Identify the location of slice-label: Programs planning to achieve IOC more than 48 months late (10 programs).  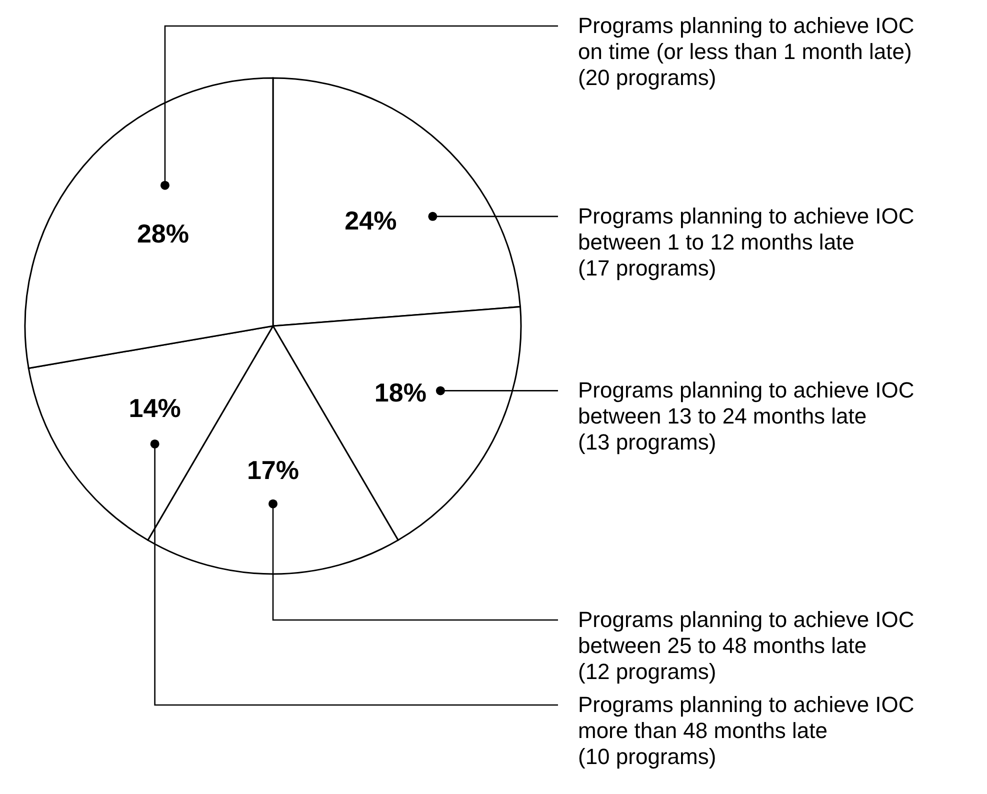
(746, 730).